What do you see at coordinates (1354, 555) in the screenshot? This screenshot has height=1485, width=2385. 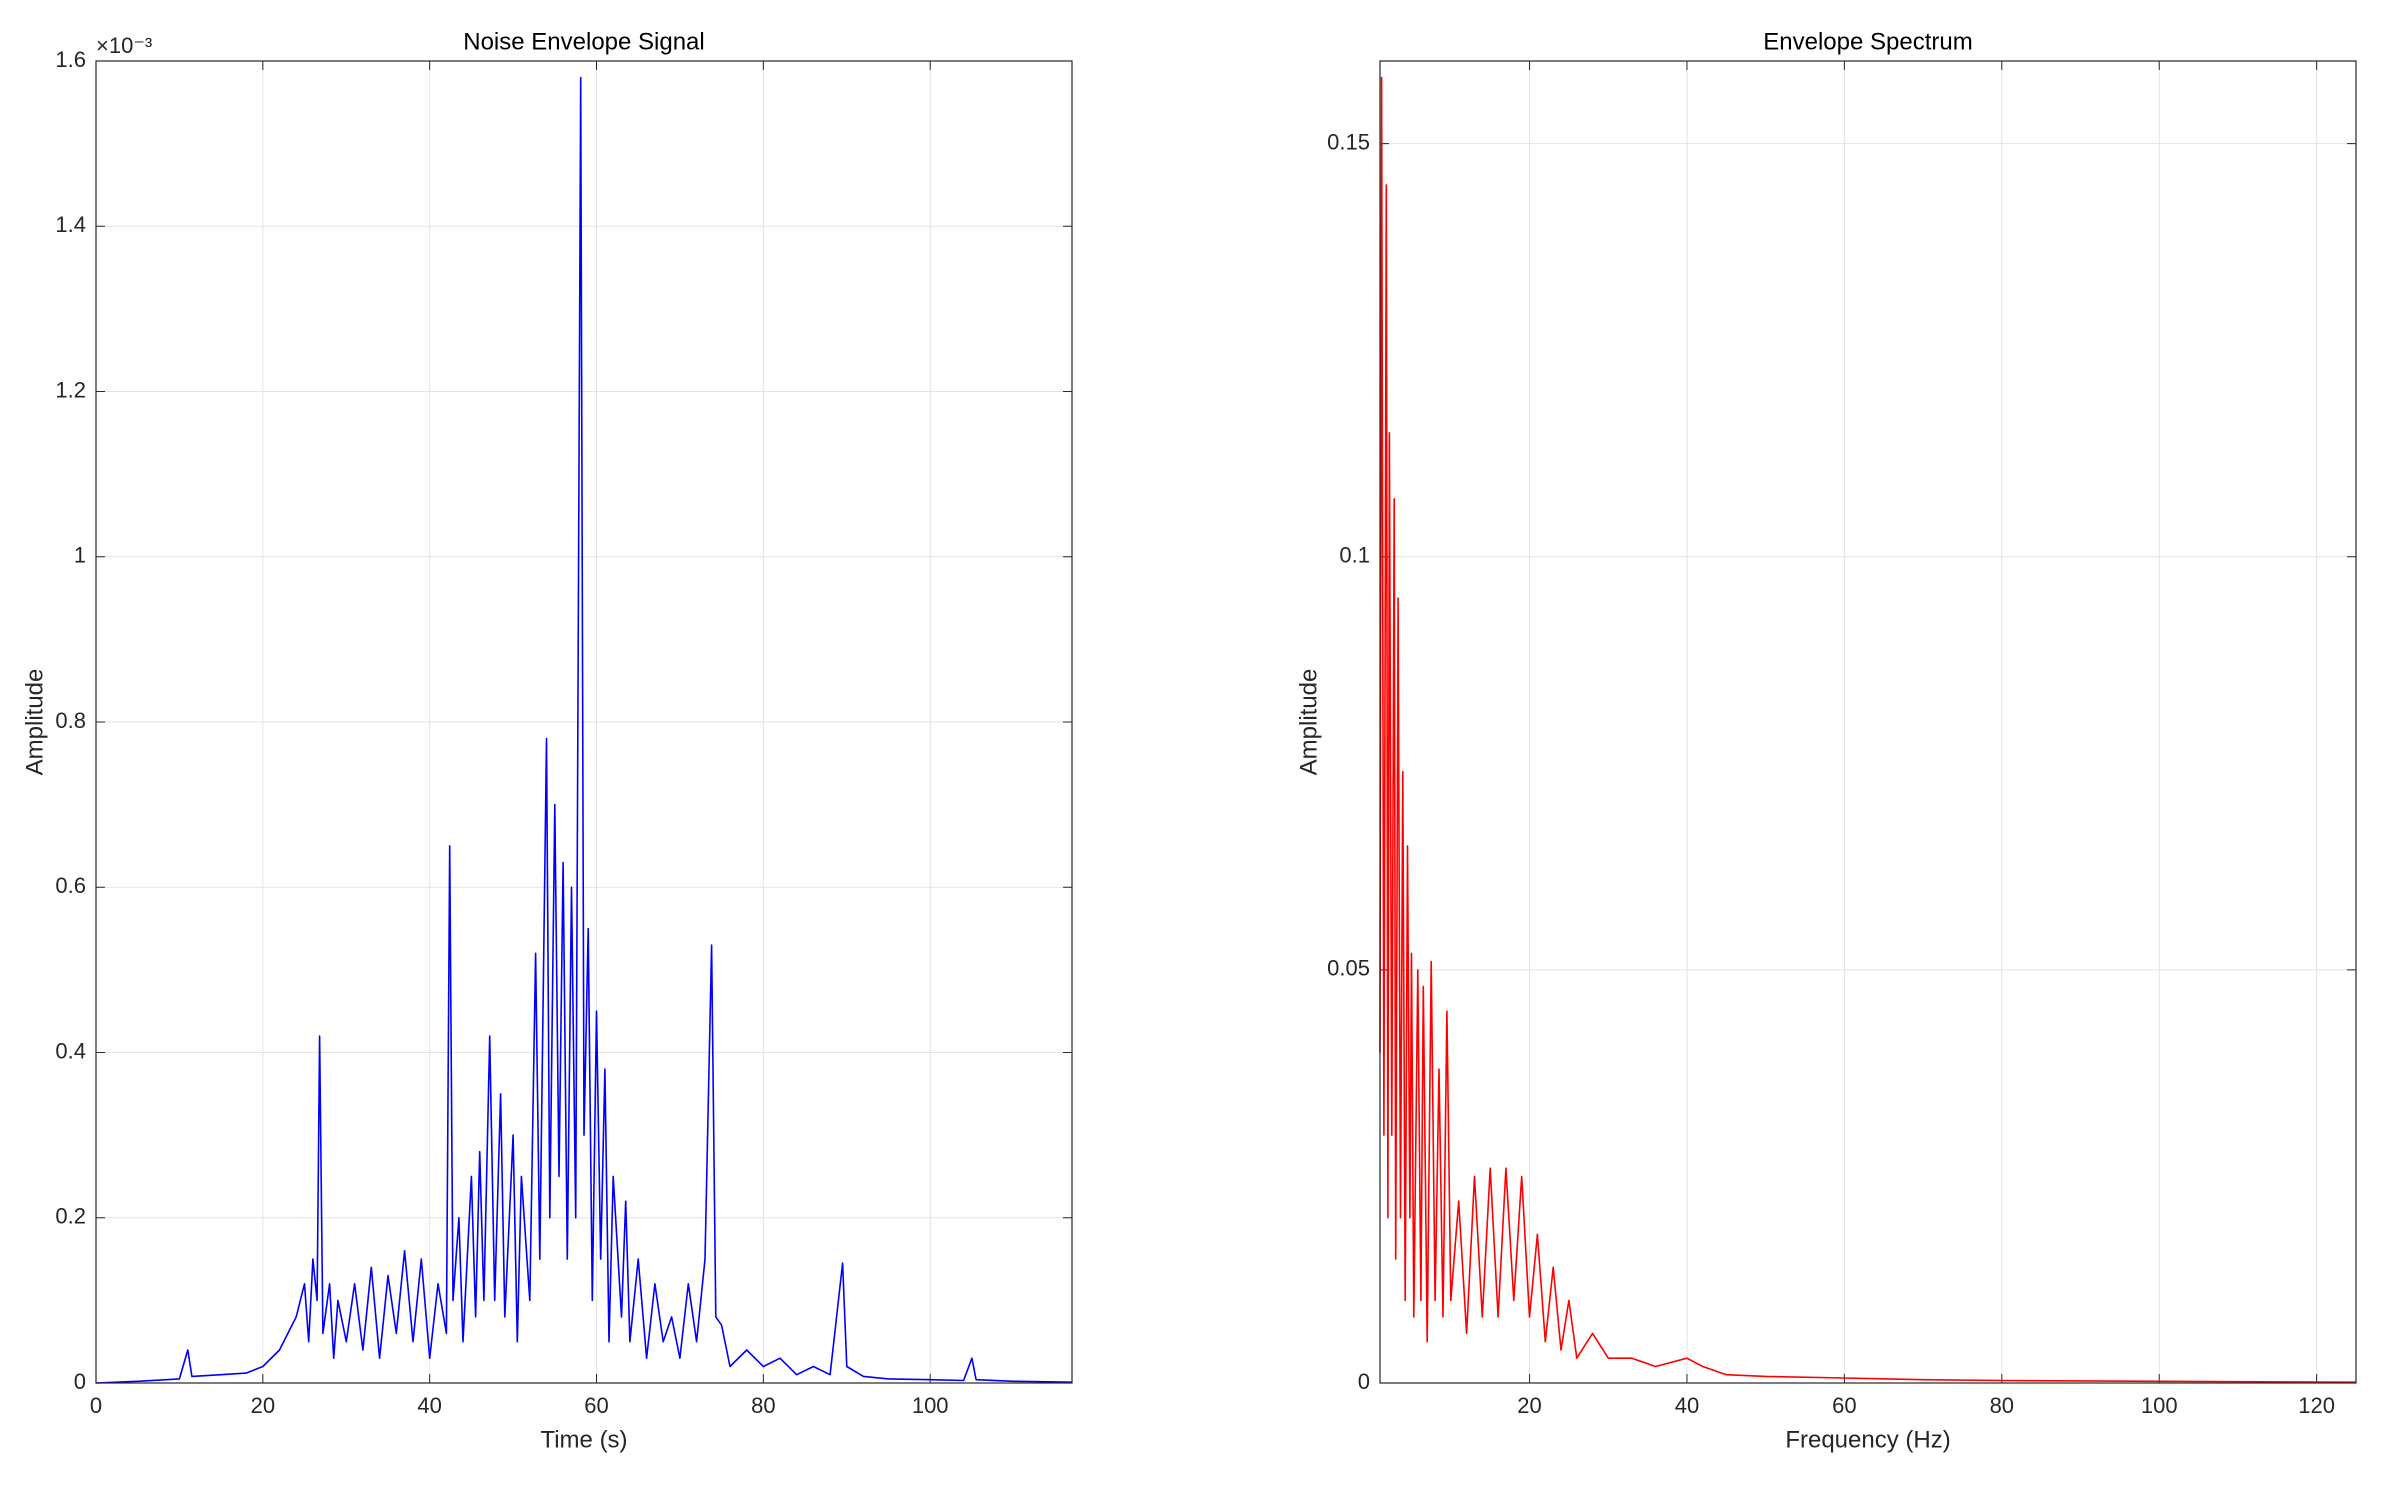 I see `y-tick-label: 0.1` at bounding box center [1354, 555].